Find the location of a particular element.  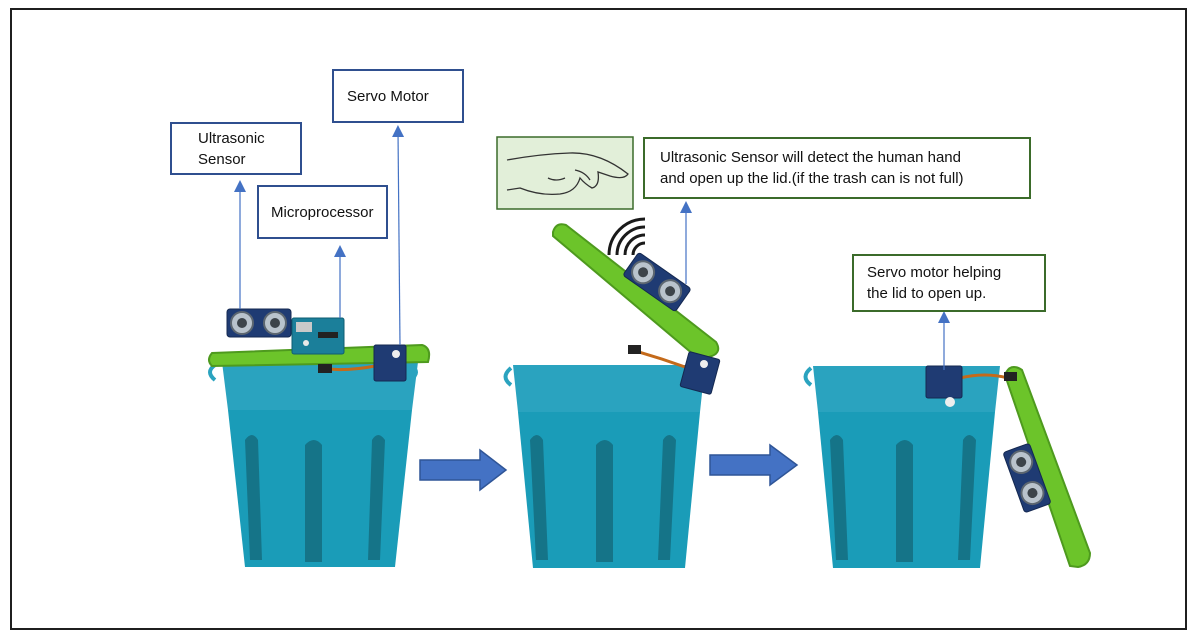

bin-lid-open is located at coordinates (1047, 467).